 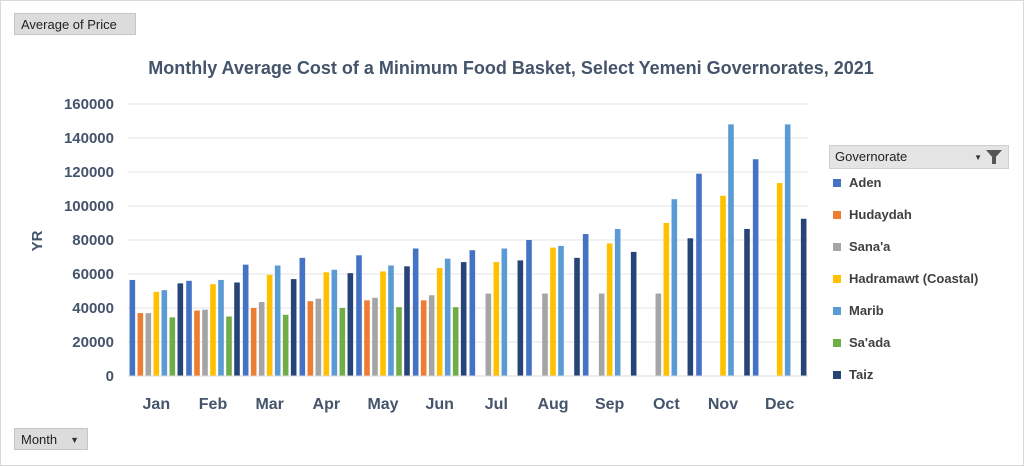 I want to click on y-tick-label: 60000, so click(x=93, y=274).